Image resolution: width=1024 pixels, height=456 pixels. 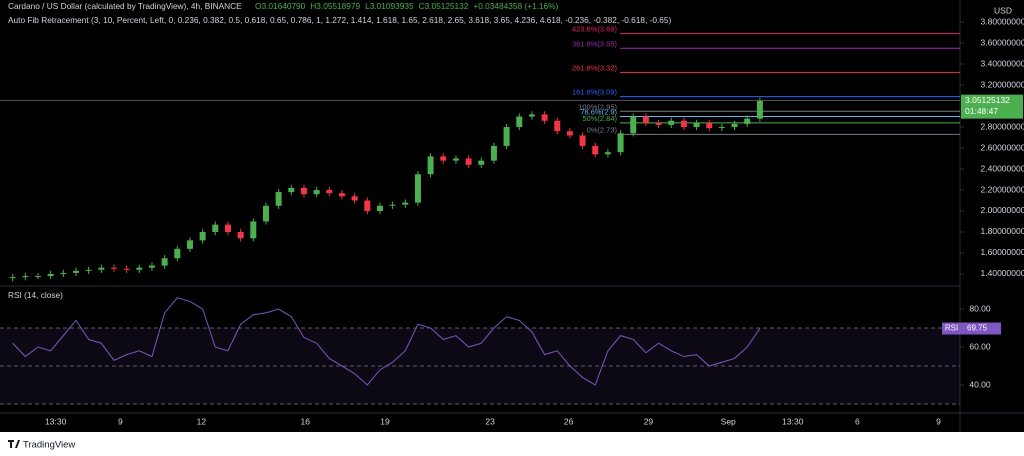 I want to click on fib-label: 50%(2.84), so click(x=599, y=118).